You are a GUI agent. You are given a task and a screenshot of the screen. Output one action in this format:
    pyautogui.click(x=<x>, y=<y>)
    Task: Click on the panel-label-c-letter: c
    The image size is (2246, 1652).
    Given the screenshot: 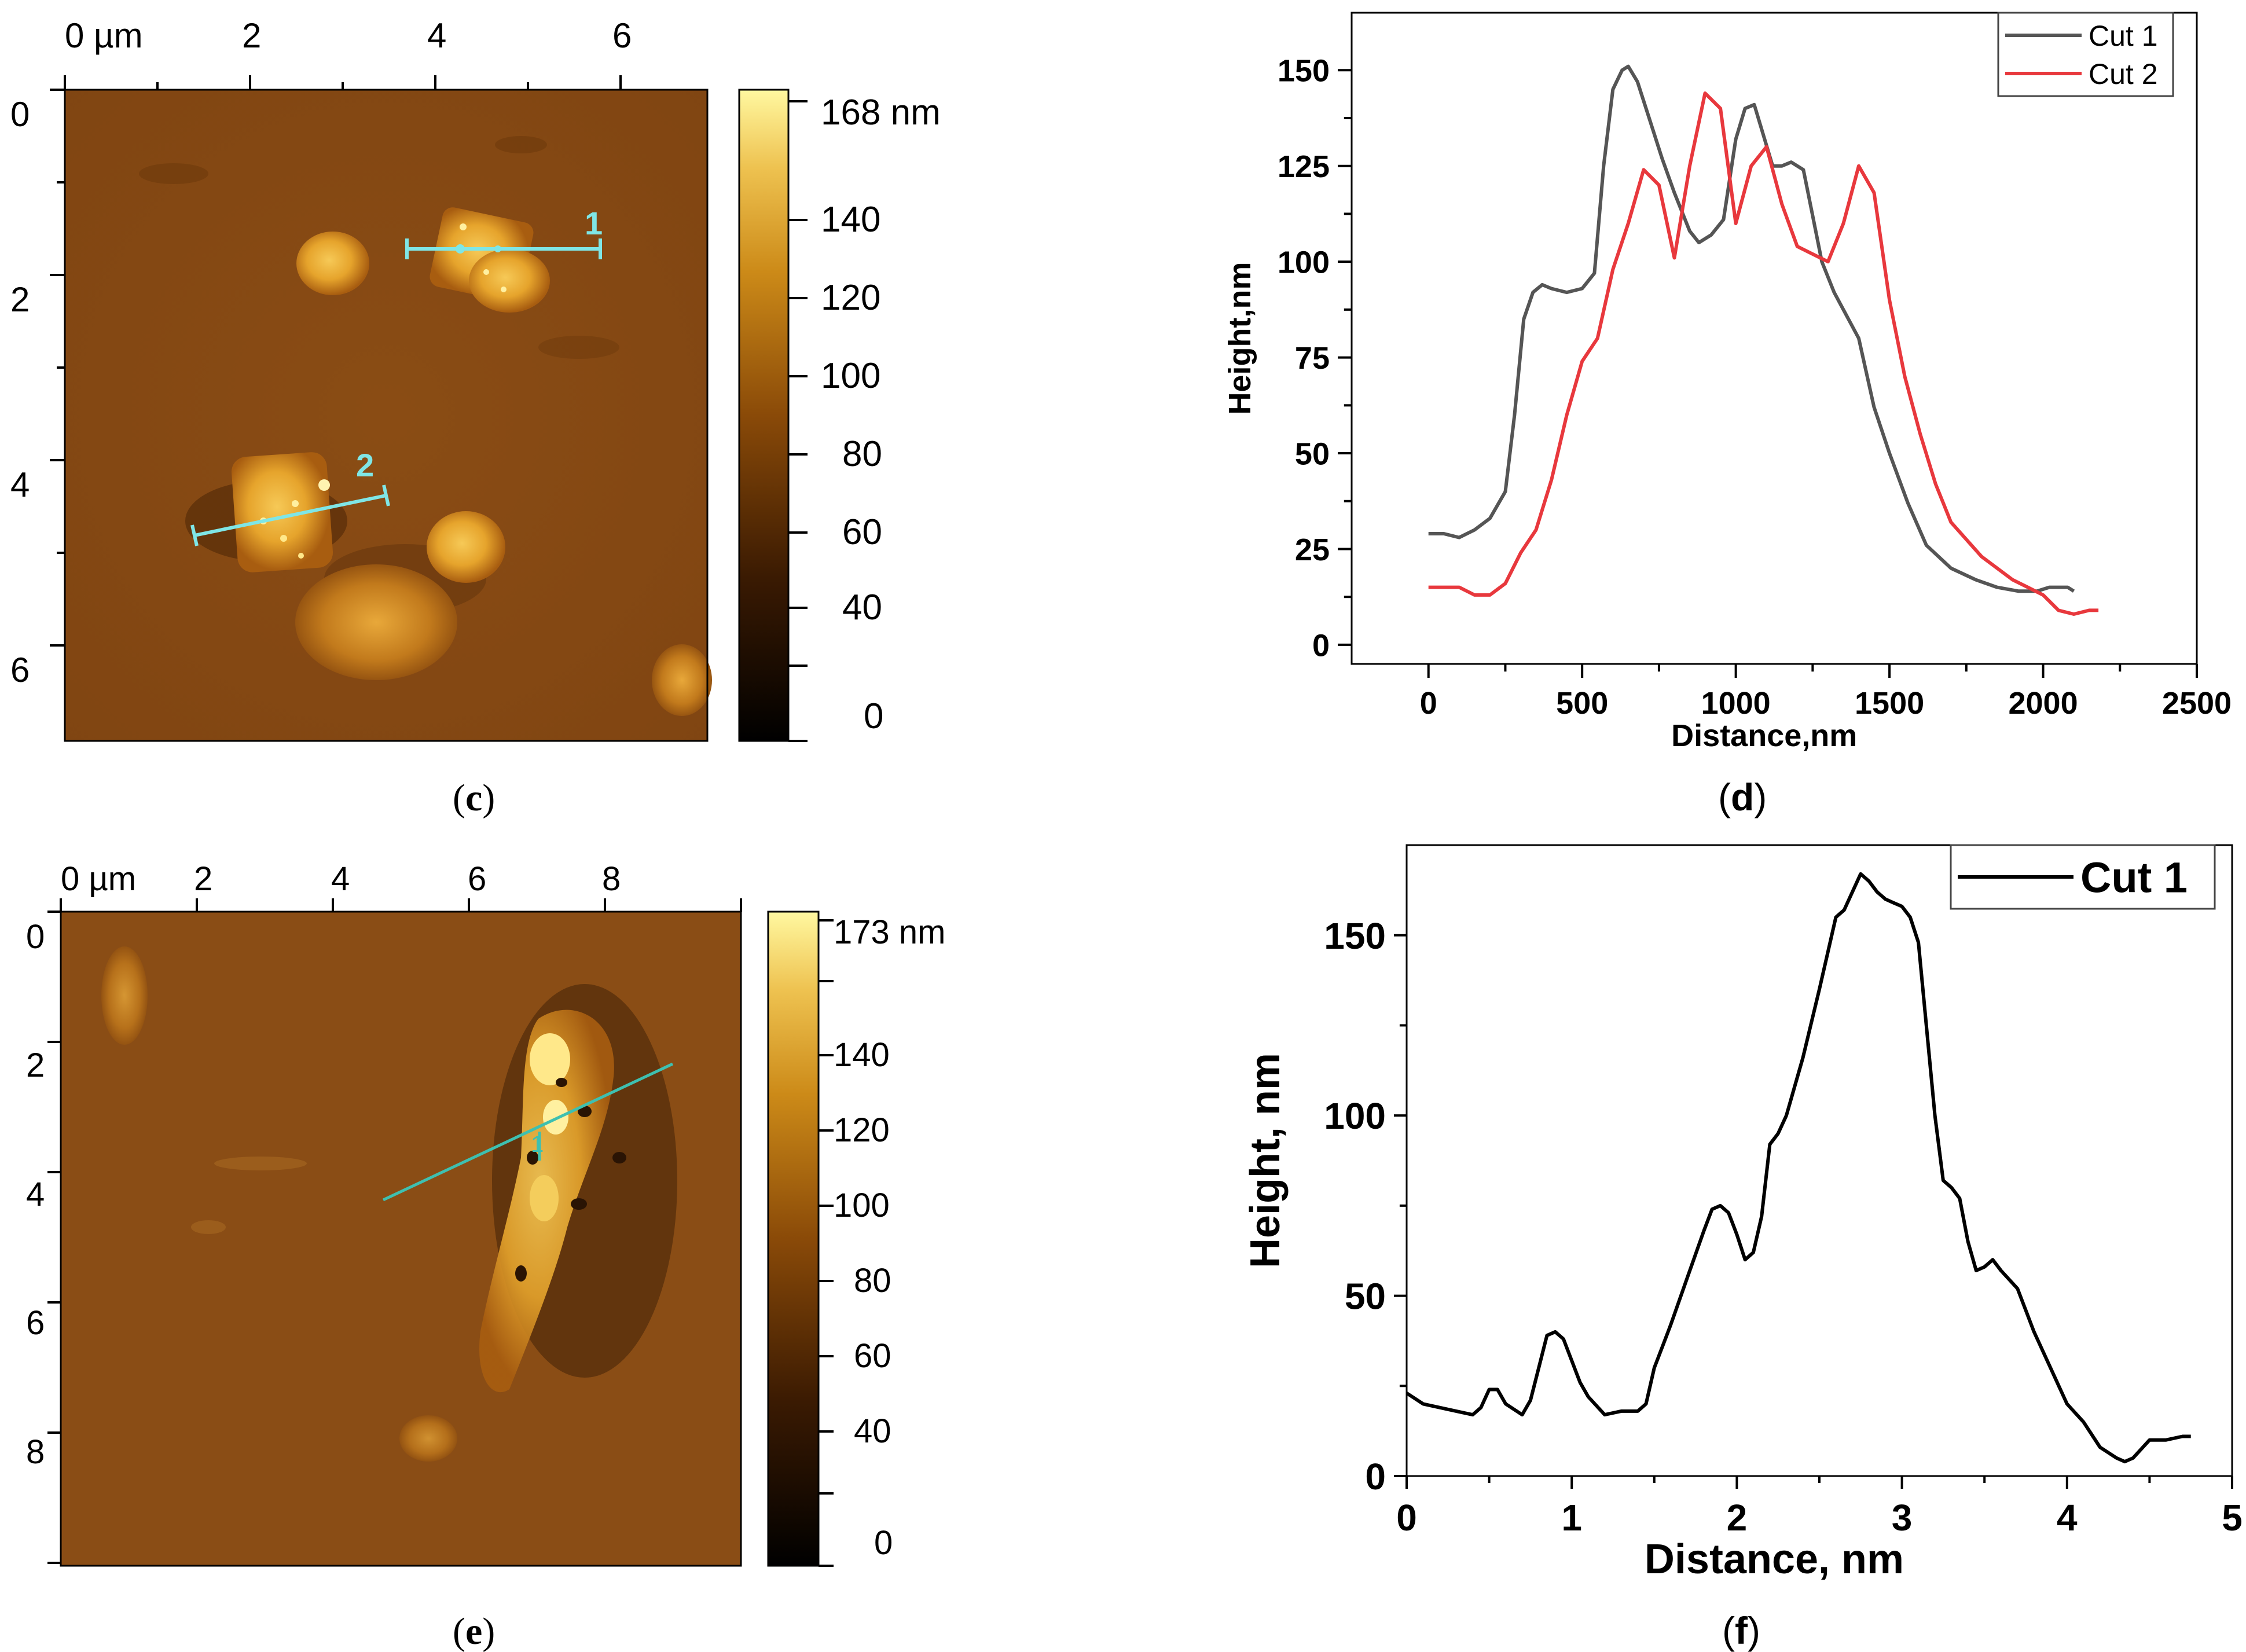 What is the action you would take?
    pyautogui.click(x=474, y=798)
    